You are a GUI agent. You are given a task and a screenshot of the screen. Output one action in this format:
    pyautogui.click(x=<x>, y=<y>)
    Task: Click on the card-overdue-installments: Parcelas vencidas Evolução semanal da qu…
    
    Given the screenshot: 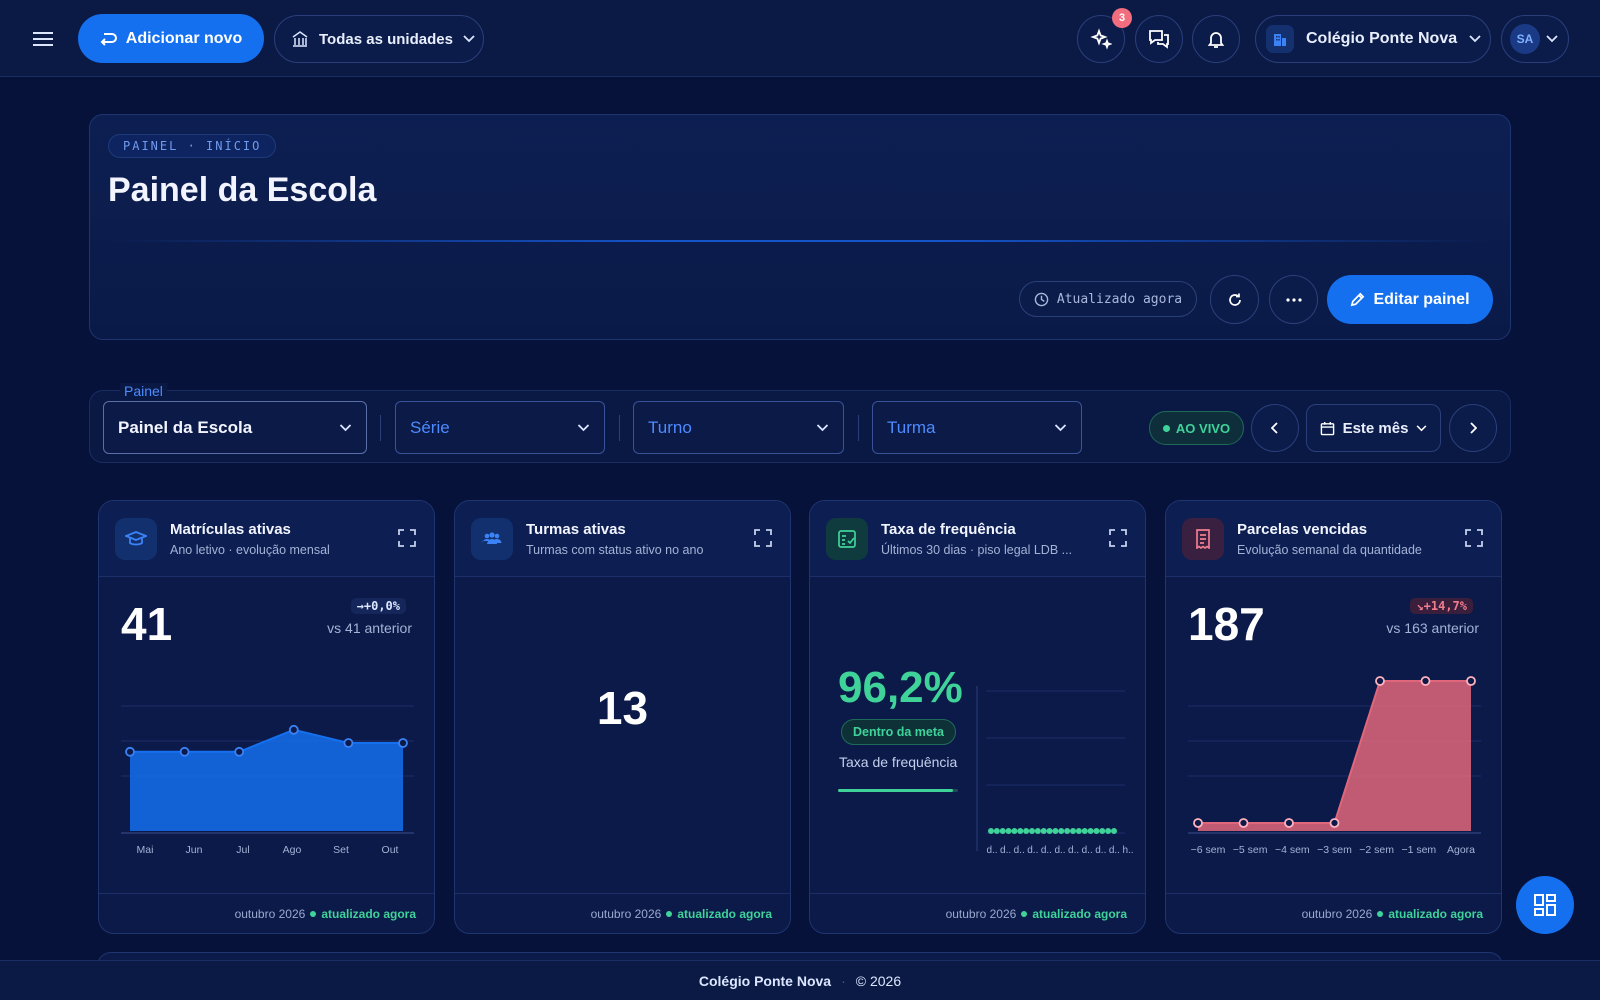 What is the action you would take?
    pyautogui.click(x=1333, y=717)
    